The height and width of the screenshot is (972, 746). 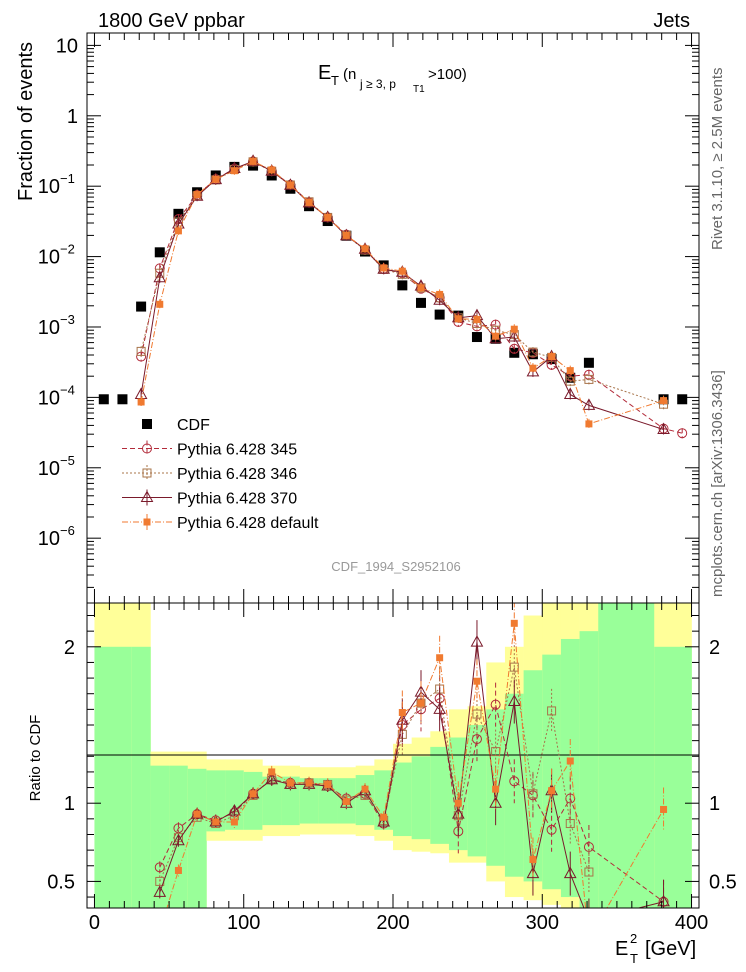 What do you see at coordinates (655, 948) in the screenshot?
I see `ratio-xlabel: E 2 T [GeV]` at bounding box center [655, 948].